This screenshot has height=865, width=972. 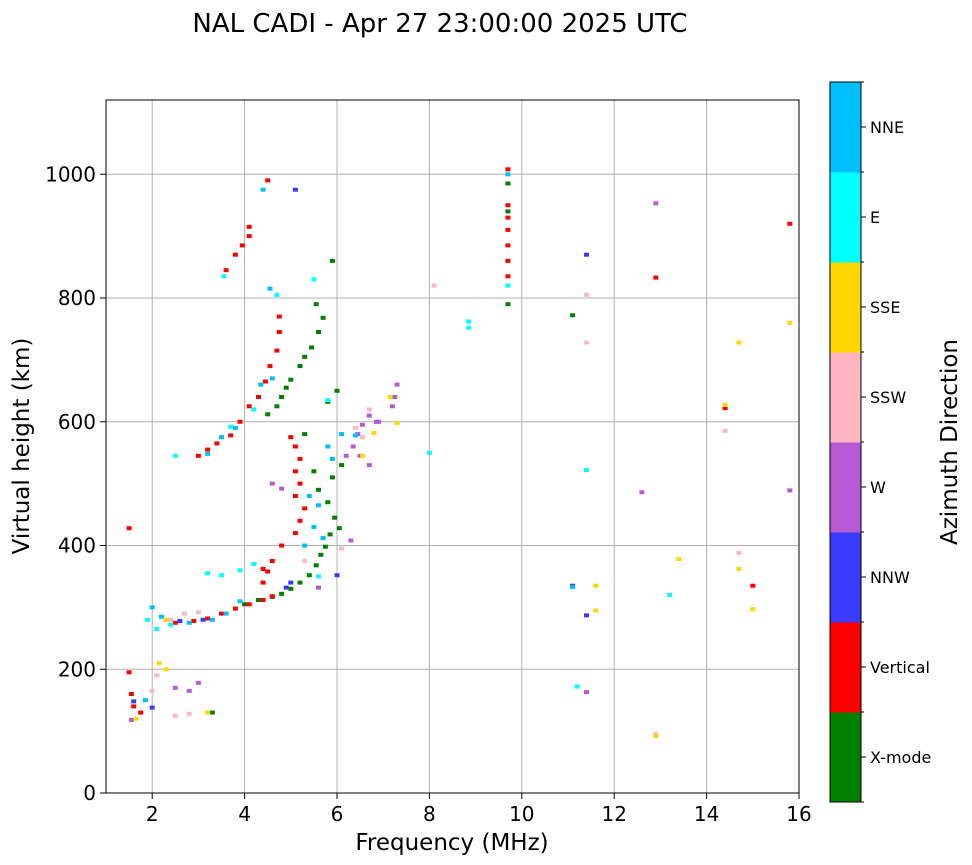 What do you see at coordinates (613, 814) in the screenshot?
I see `x-tick-label: 12` at bounding box center [613, 814].